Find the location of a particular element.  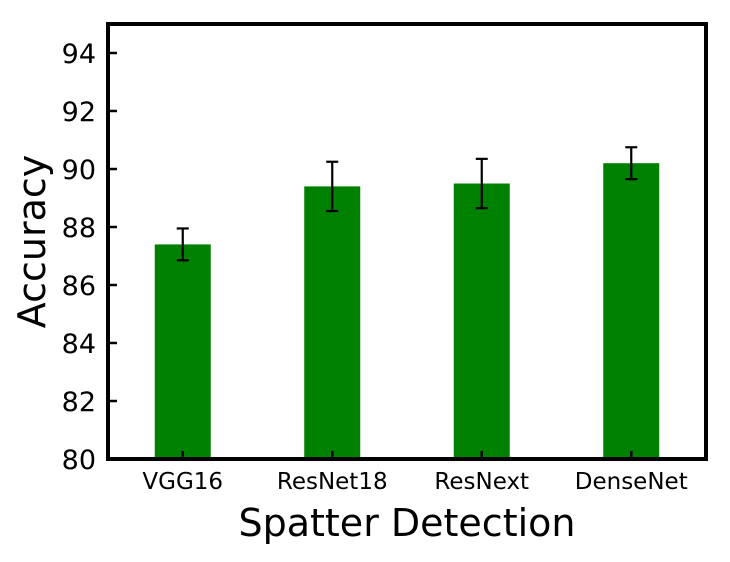

y-tick-label: 90 is located at coordinates (79, 170).